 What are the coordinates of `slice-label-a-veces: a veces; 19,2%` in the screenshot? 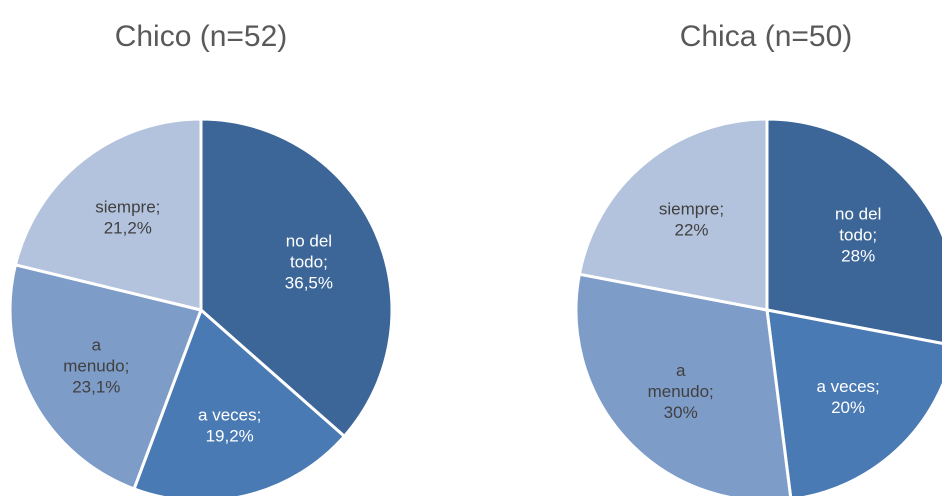 It's located at (229, 425).